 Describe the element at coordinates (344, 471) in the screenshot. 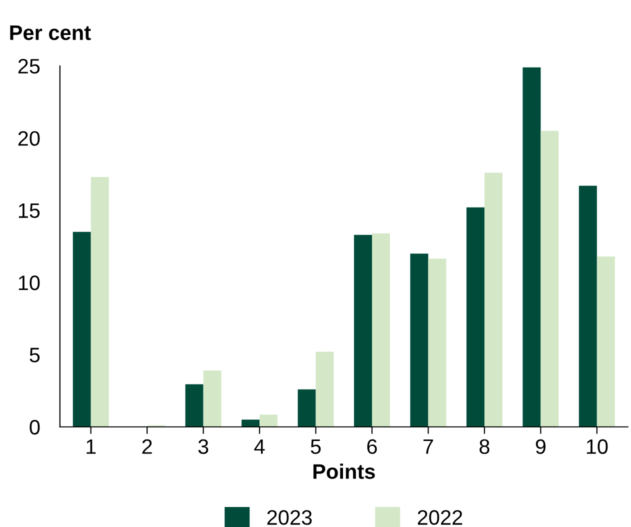

I see `x-axis-title: Points` at that location.